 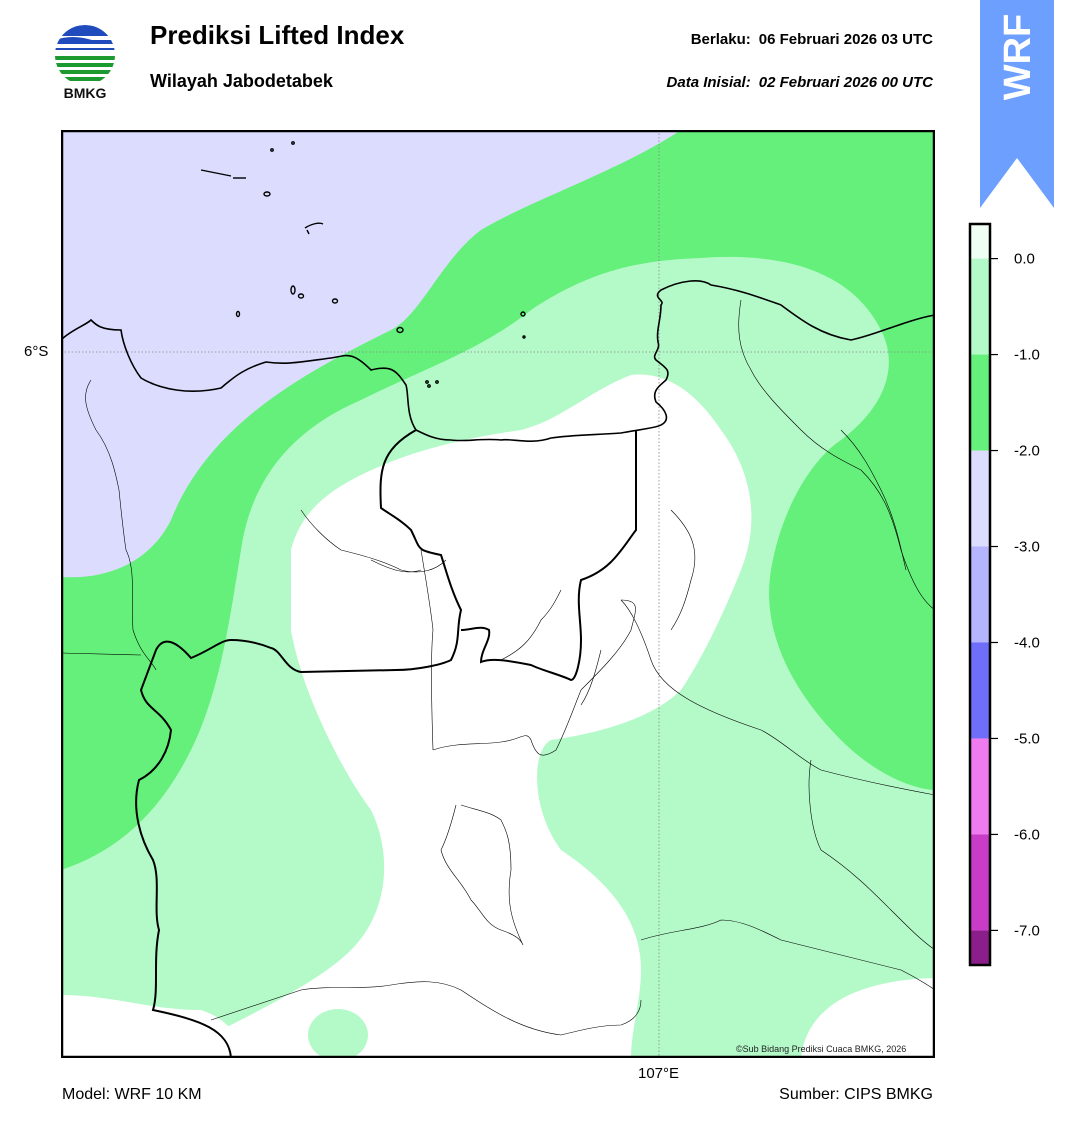 What do you see at coordinates (132, 1094) in the screenshot?
I see `model-label: Model: WRF 10 KM` at bounding box center [132, 1094].